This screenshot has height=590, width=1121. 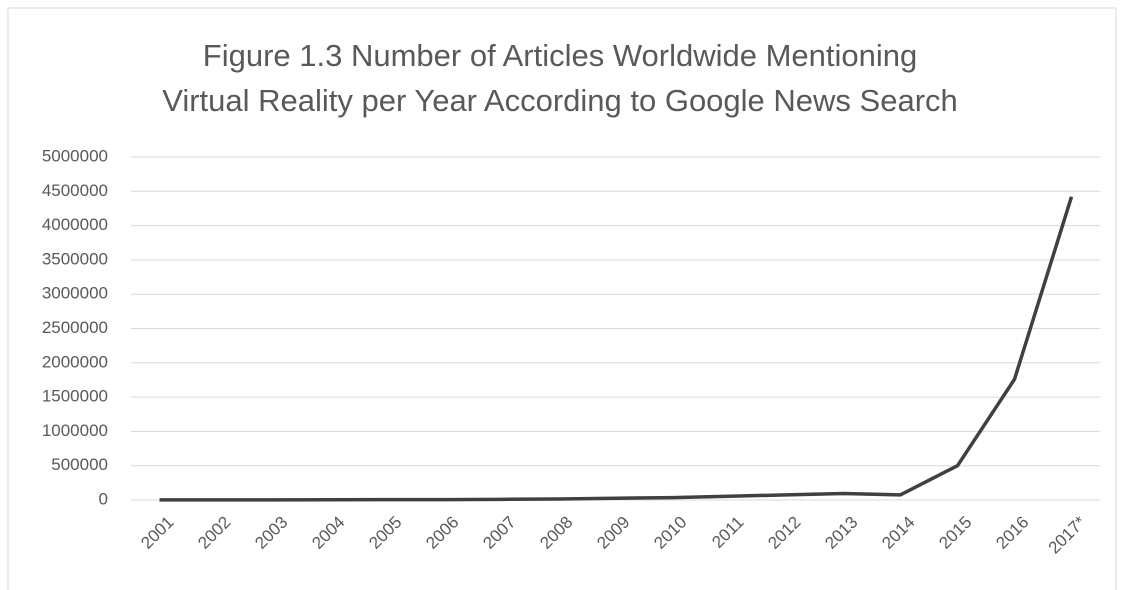 What do you see at coordinates (442, 533) in the screenshot?
I see `x-tick-label: 2006` at bounding box center [442, 533].